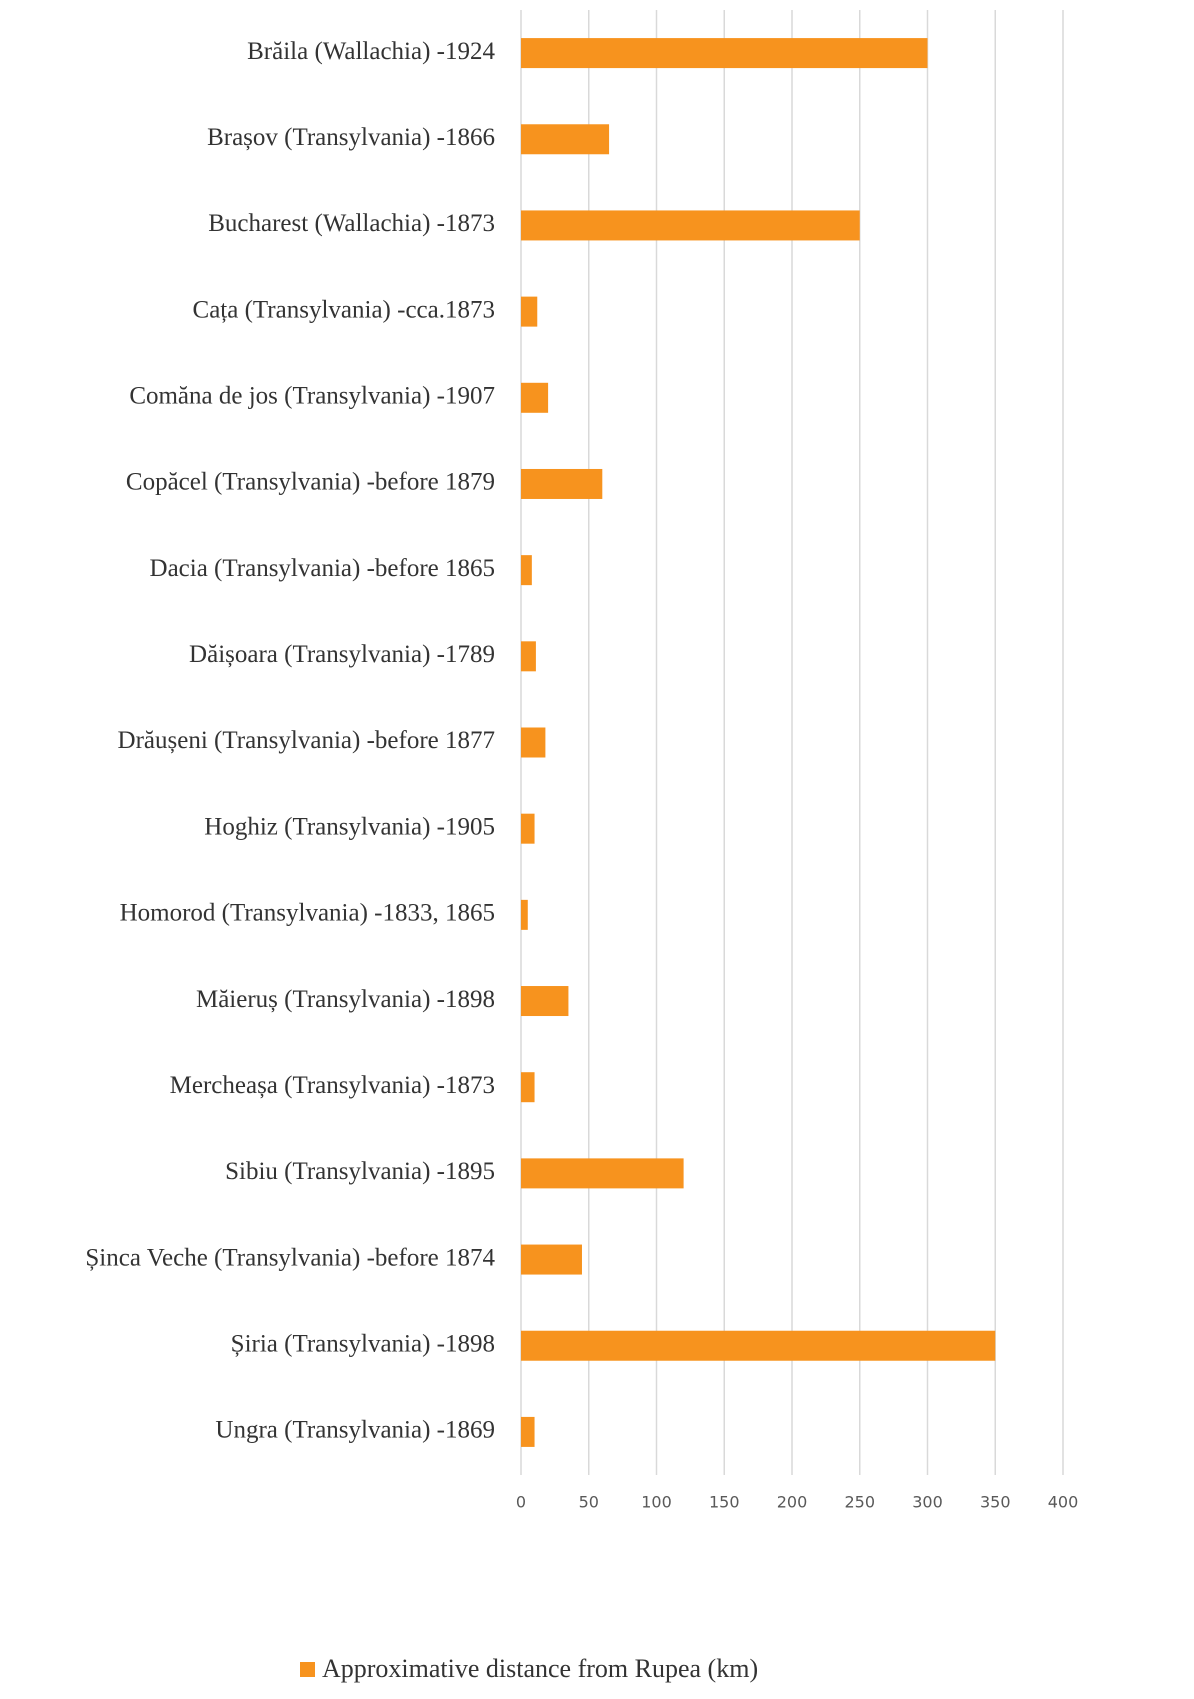 The image size is (1194, 1699). Describe the element at coordinates (307, 913) in the screenshot. I see `y-tick-label: Homorod (Transylvania) -1833, 1865` at that location.